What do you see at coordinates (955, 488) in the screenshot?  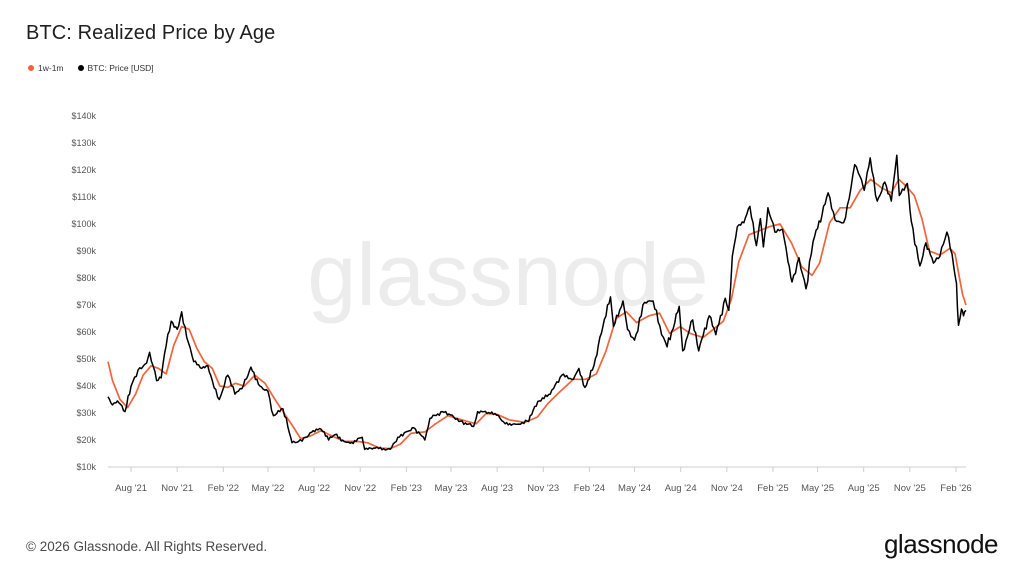 I see `x-tick-label: Feb '26` at bounding box center [955, 488].